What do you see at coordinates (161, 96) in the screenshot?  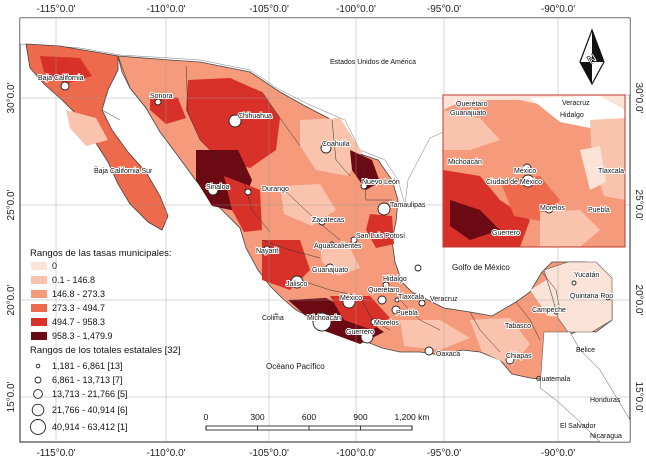 I see `label-sonora: Sonora` at bounding box center [161, 96].